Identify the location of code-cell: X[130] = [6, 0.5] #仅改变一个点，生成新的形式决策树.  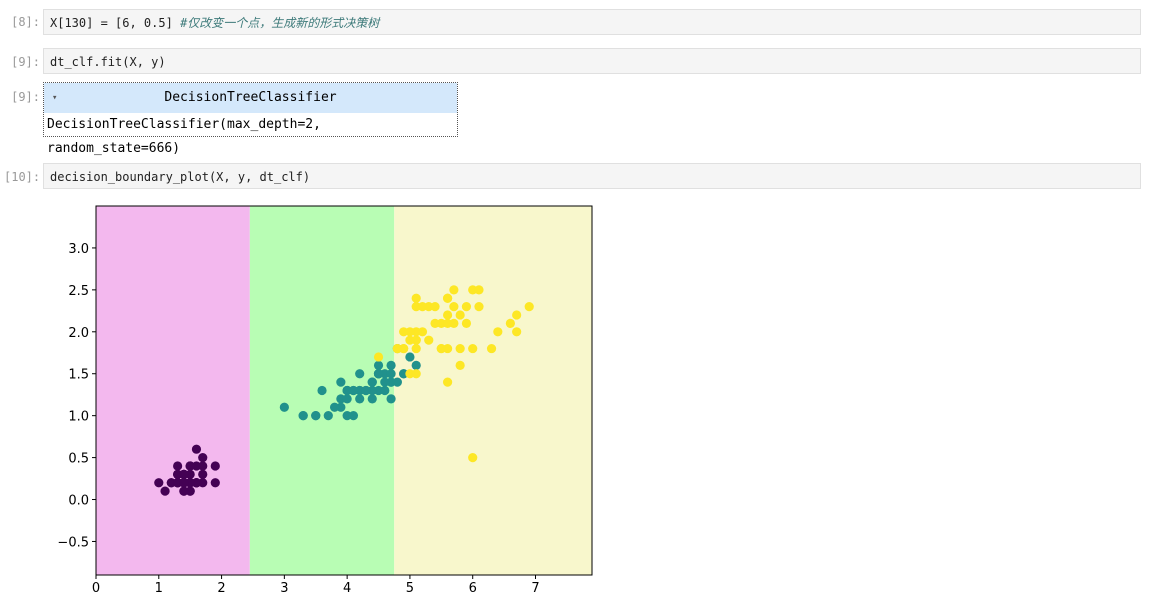
(592, 22).